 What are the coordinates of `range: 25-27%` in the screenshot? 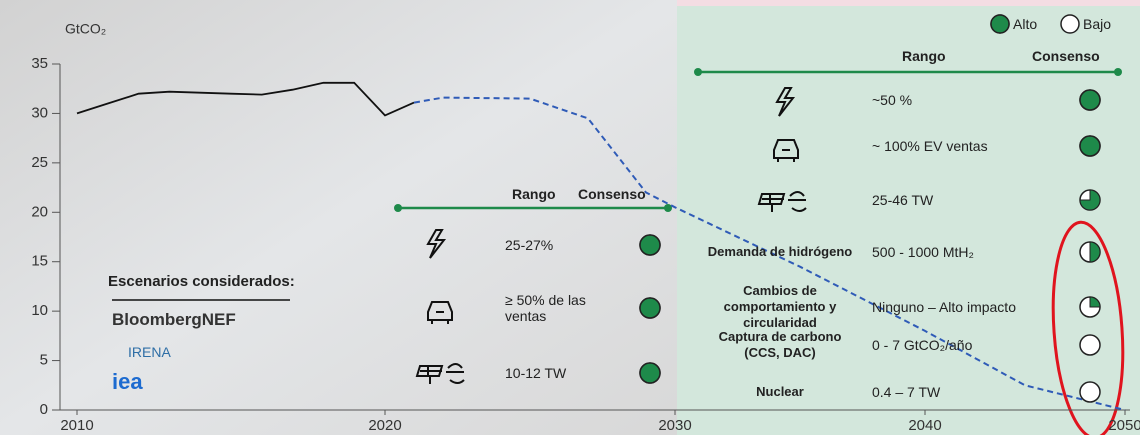 It's located at (529, 245).